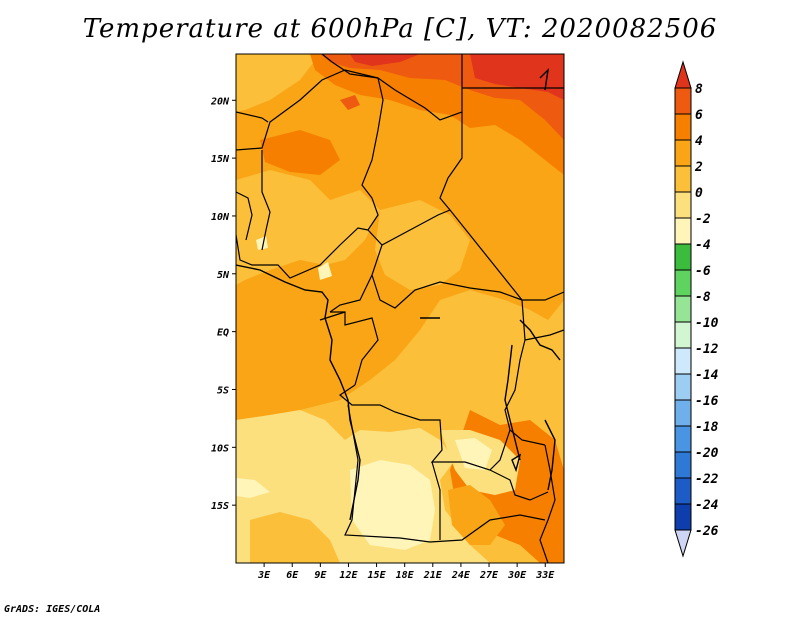  I want to click on colorbar-label: -16, so click(707, 401).